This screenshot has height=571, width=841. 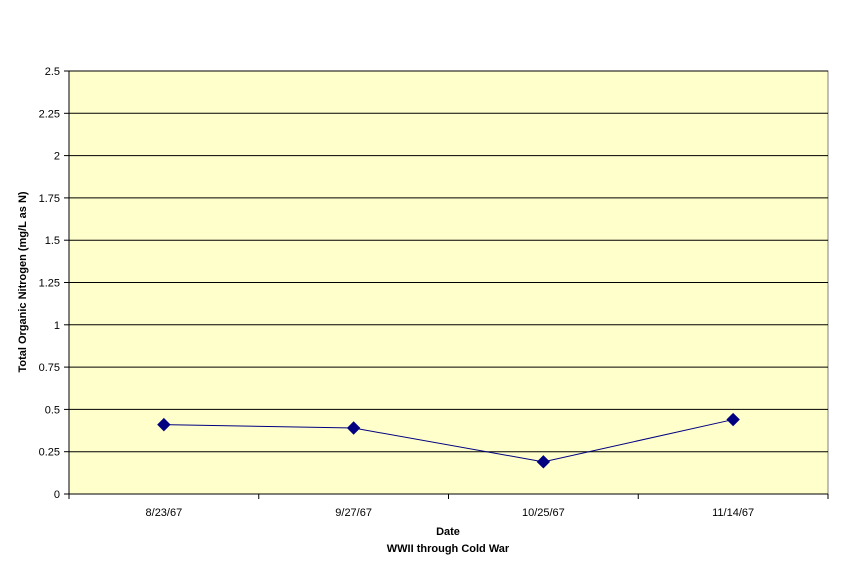 I want to click on x-tick-label: 8/23/67, so click(x=164, y=513).